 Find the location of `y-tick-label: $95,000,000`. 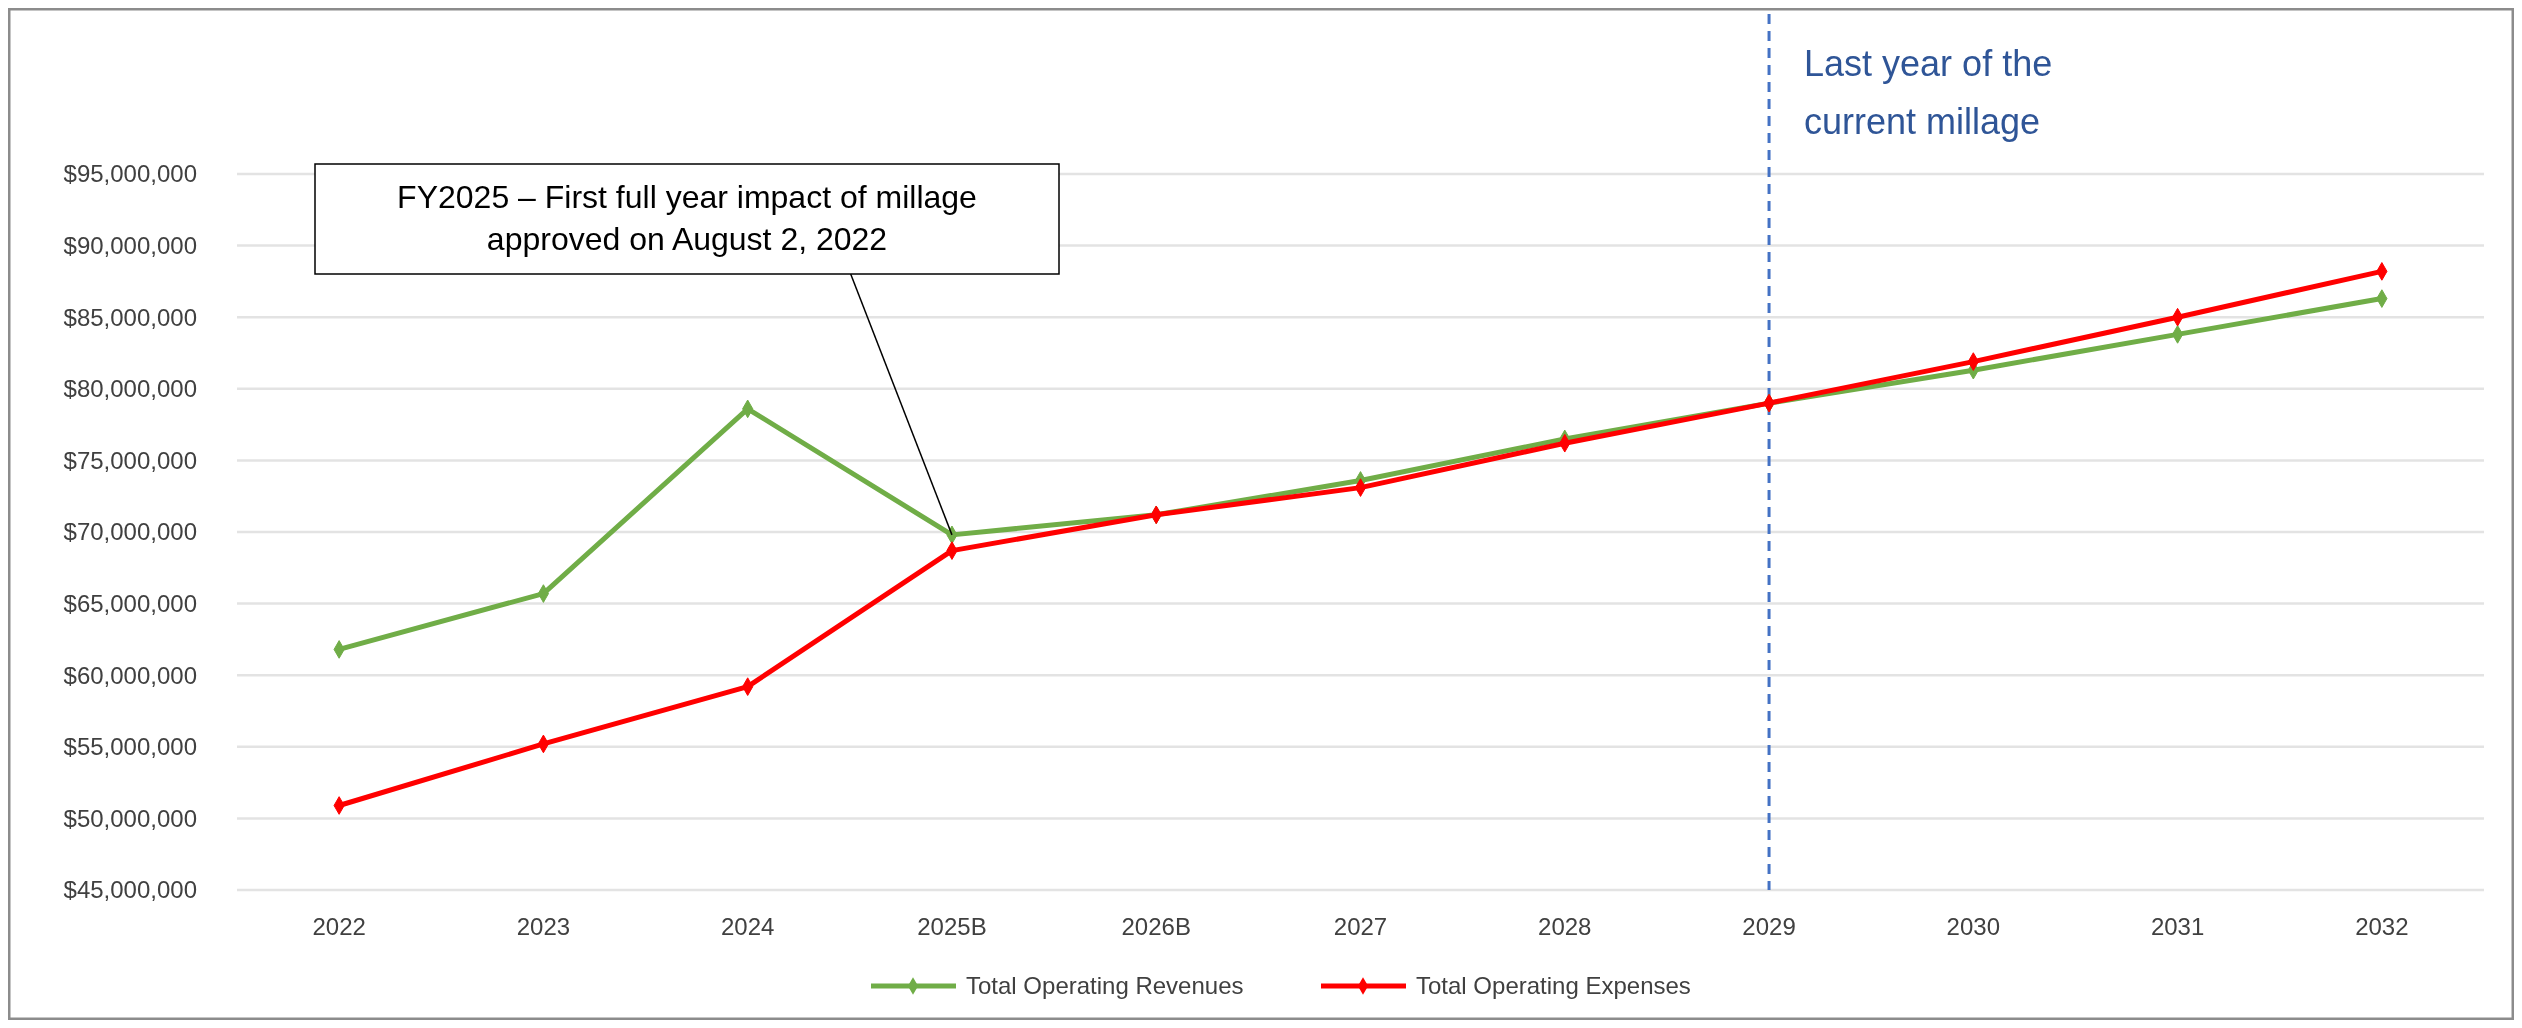

y-tick-label: $95,000,000 is located at coordinates (130, 174).